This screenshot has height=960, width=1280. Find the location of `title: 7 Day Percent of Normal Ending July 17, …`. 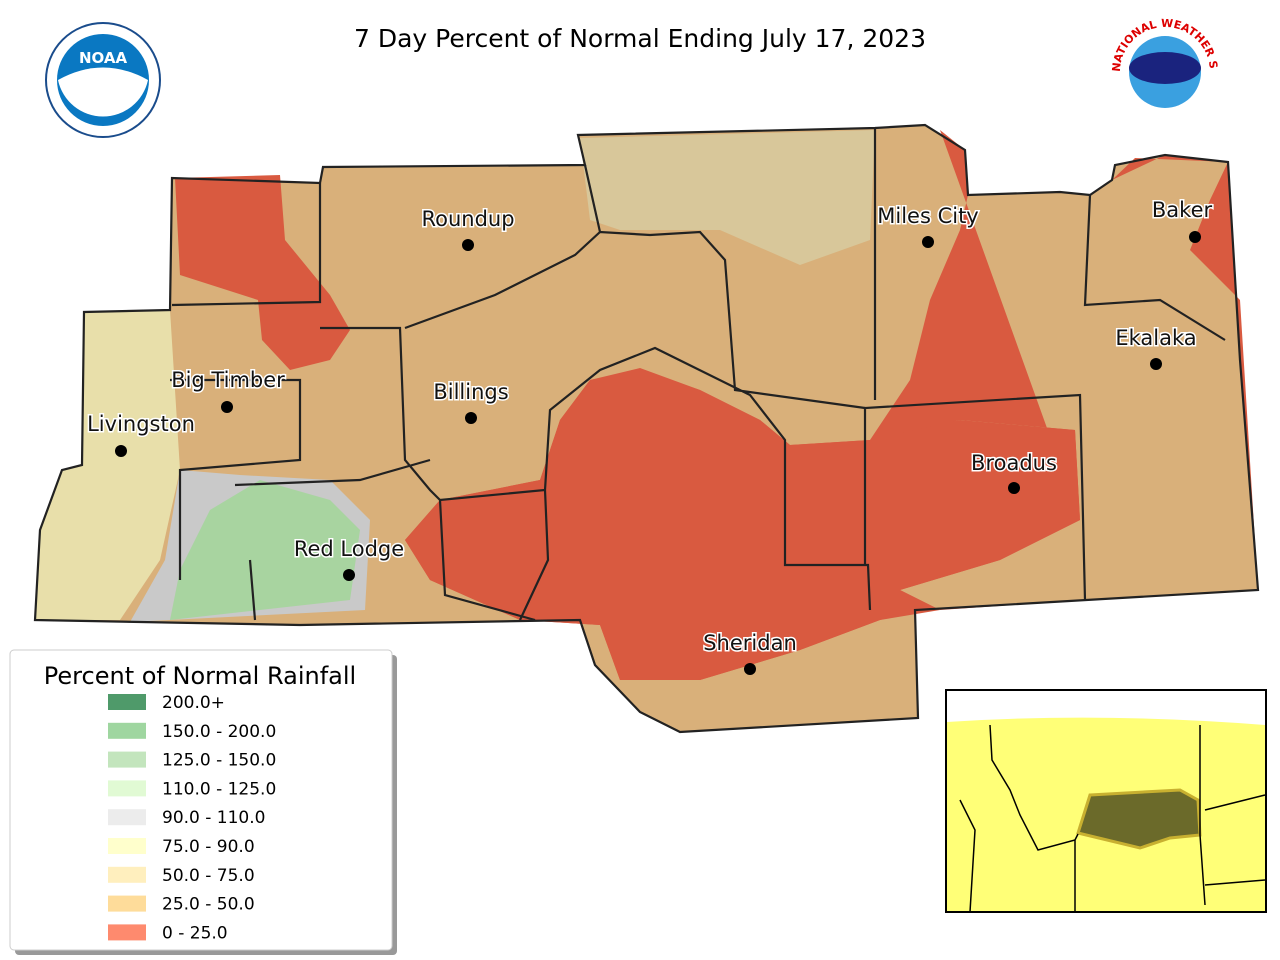

title: 7 Day Percent of Normal Ending July 17, … is located at coordinates (640, 38).